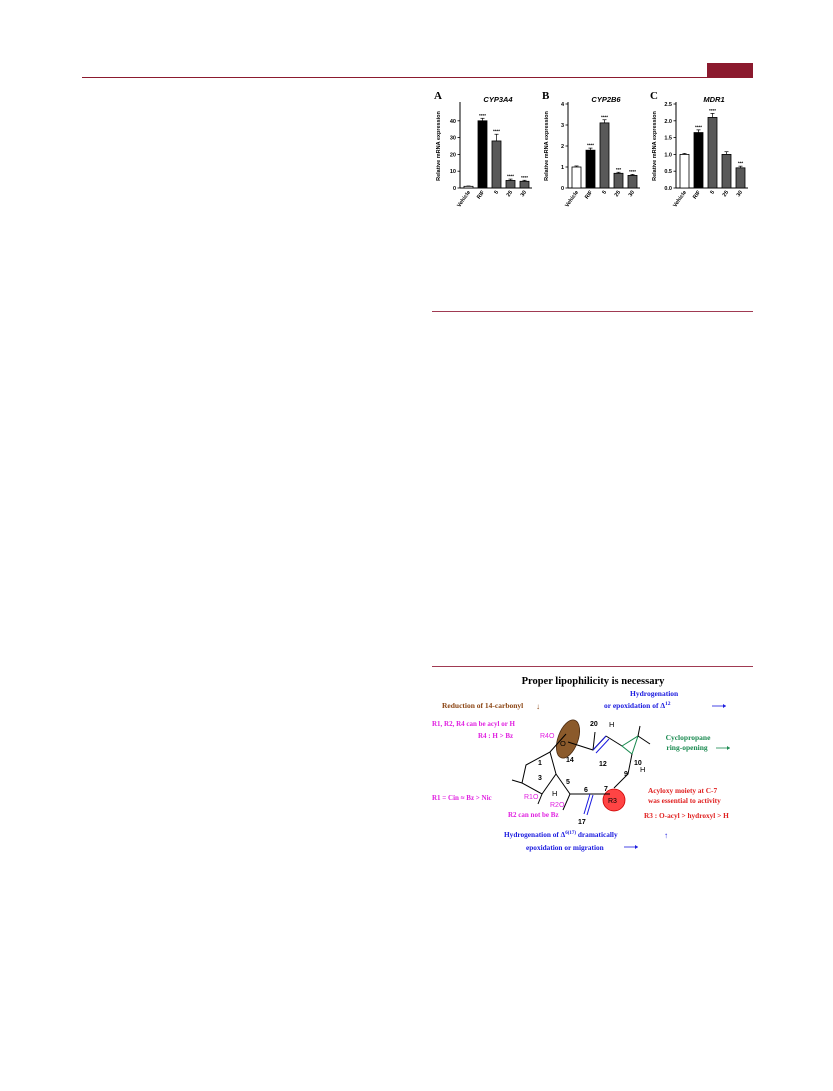 This screenshot has height=1091, width=833. I want to click on r1-order-label: R1 = Cin ≈ Bz > Nic, so click(462, 798).